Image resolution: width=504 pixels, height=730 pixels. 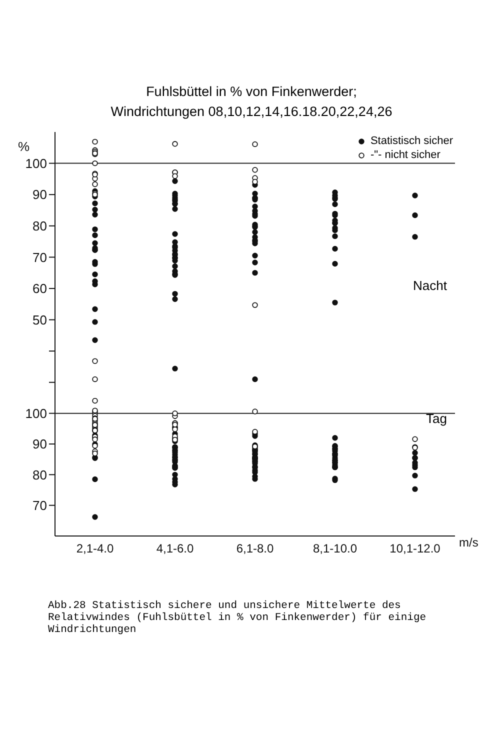 I want to click on annotation: Tag, so click(x=436, y=418).